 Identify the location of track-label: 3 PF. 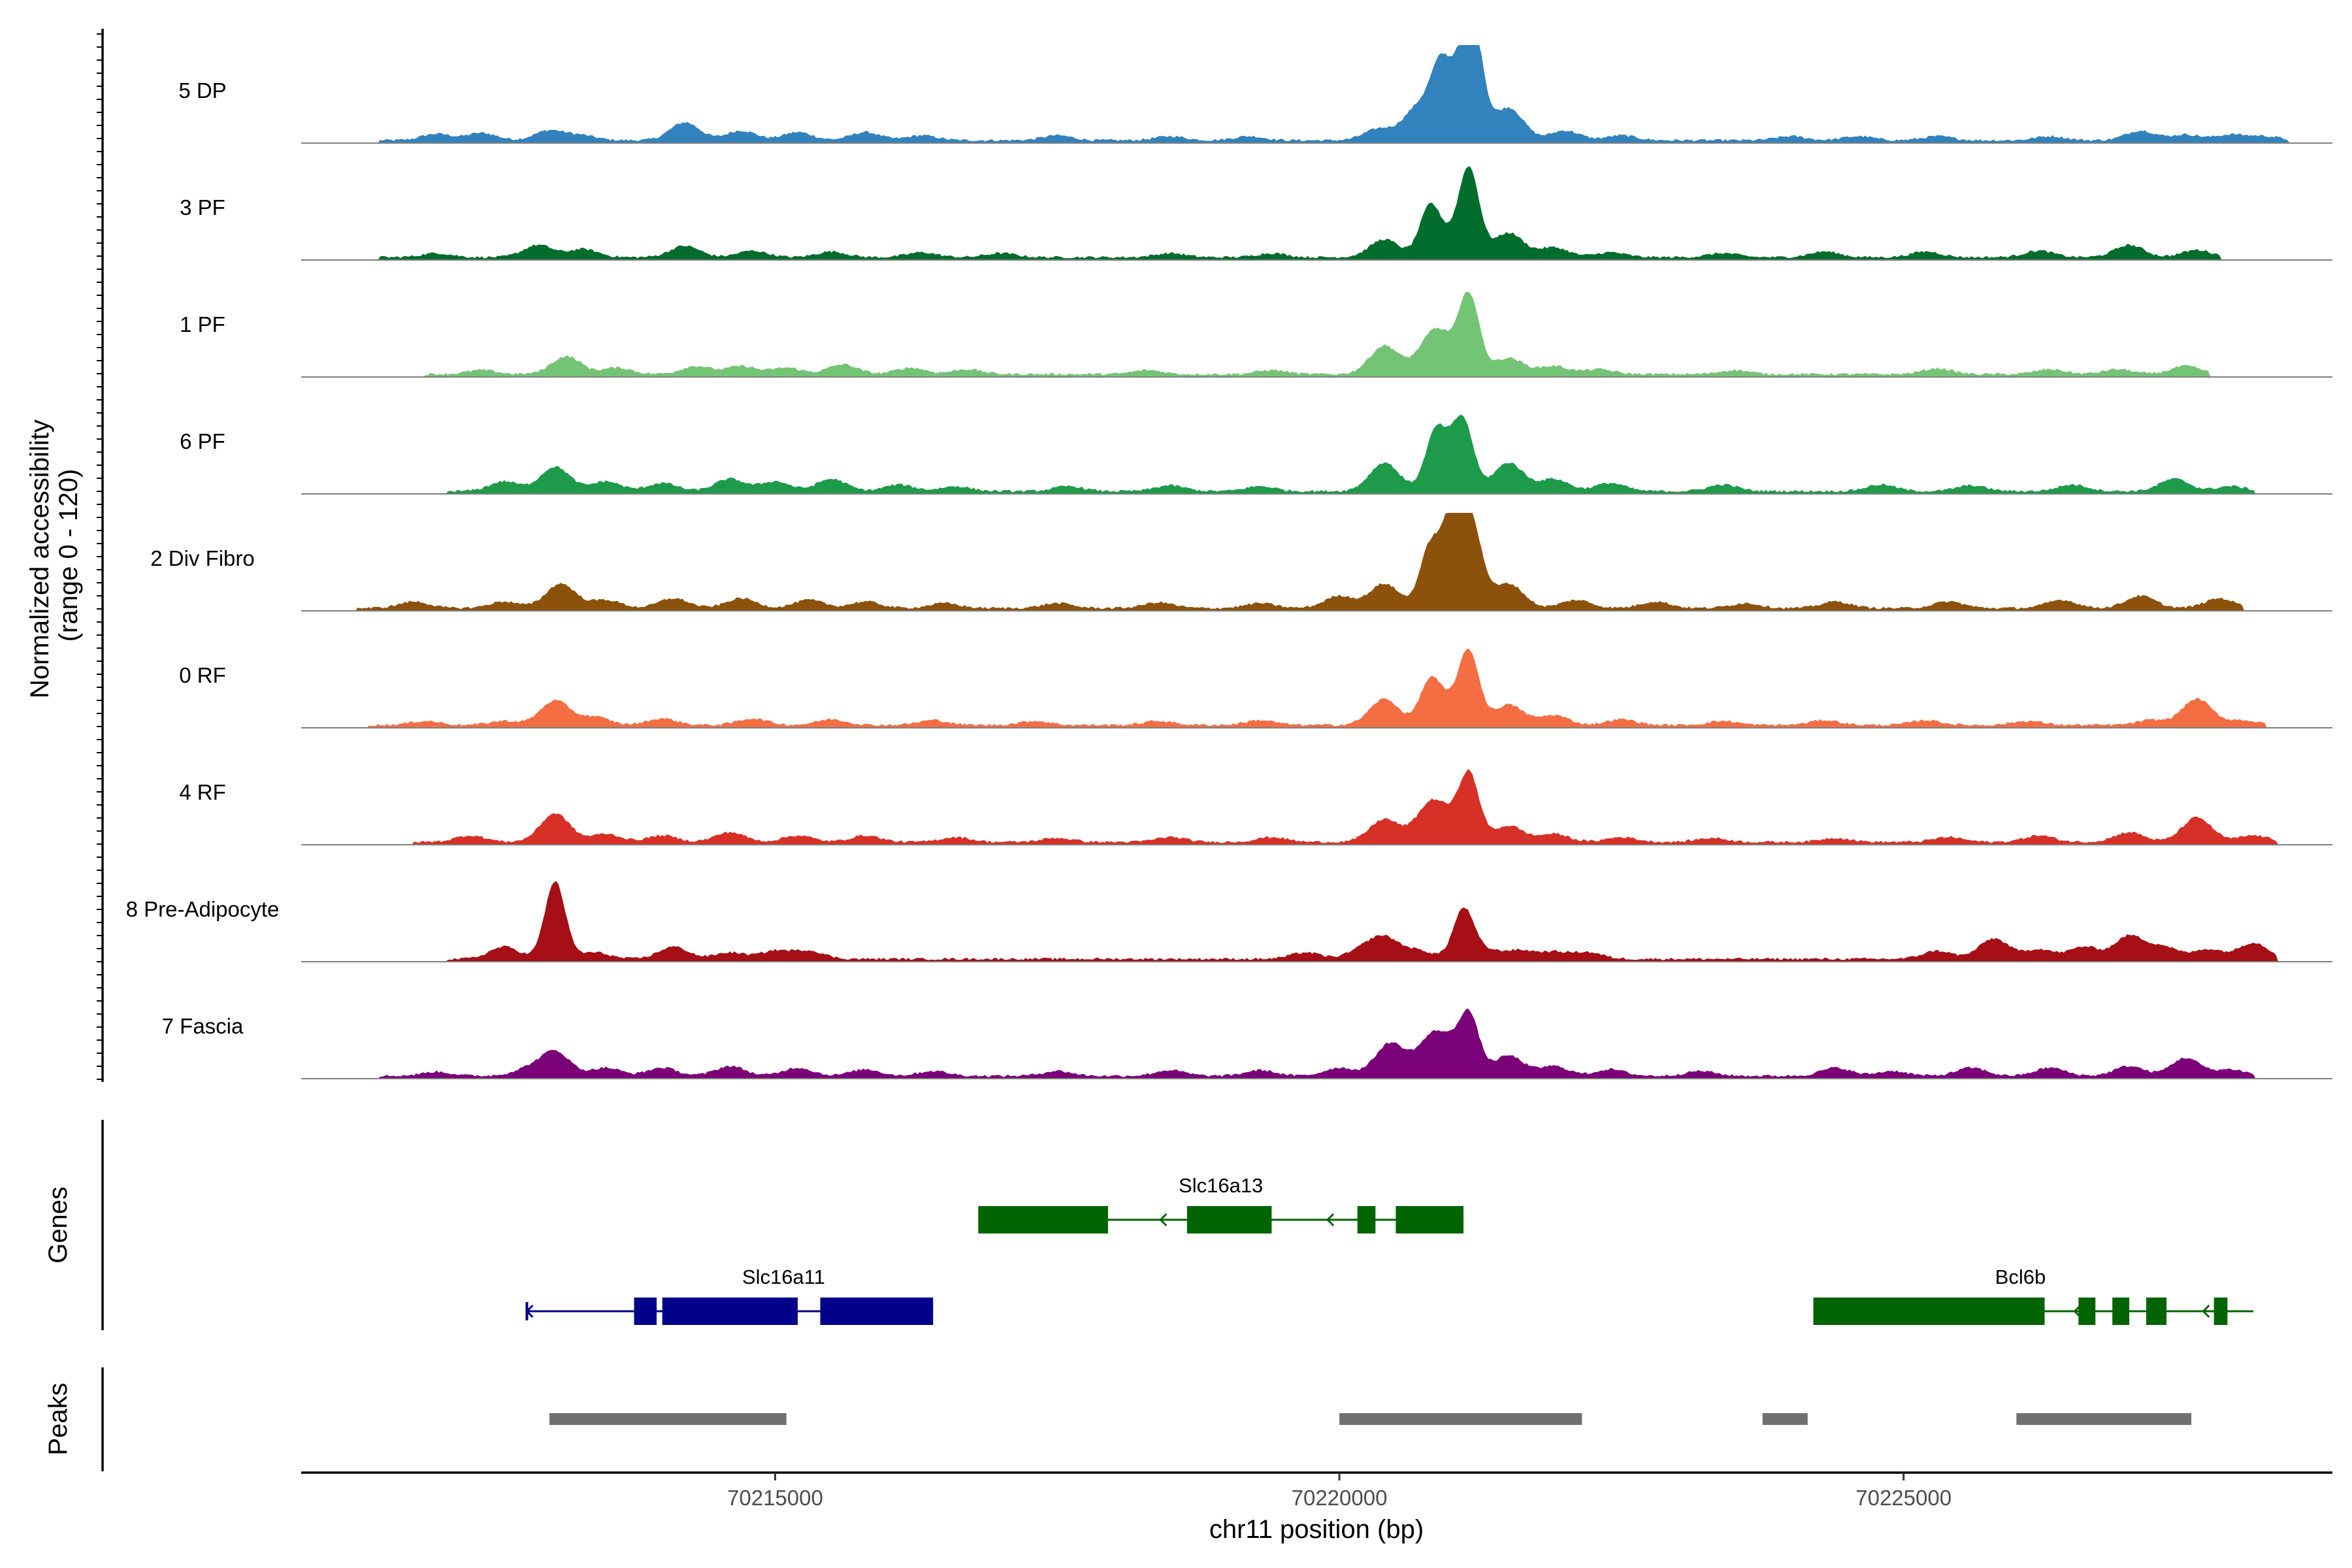
(202, 207).